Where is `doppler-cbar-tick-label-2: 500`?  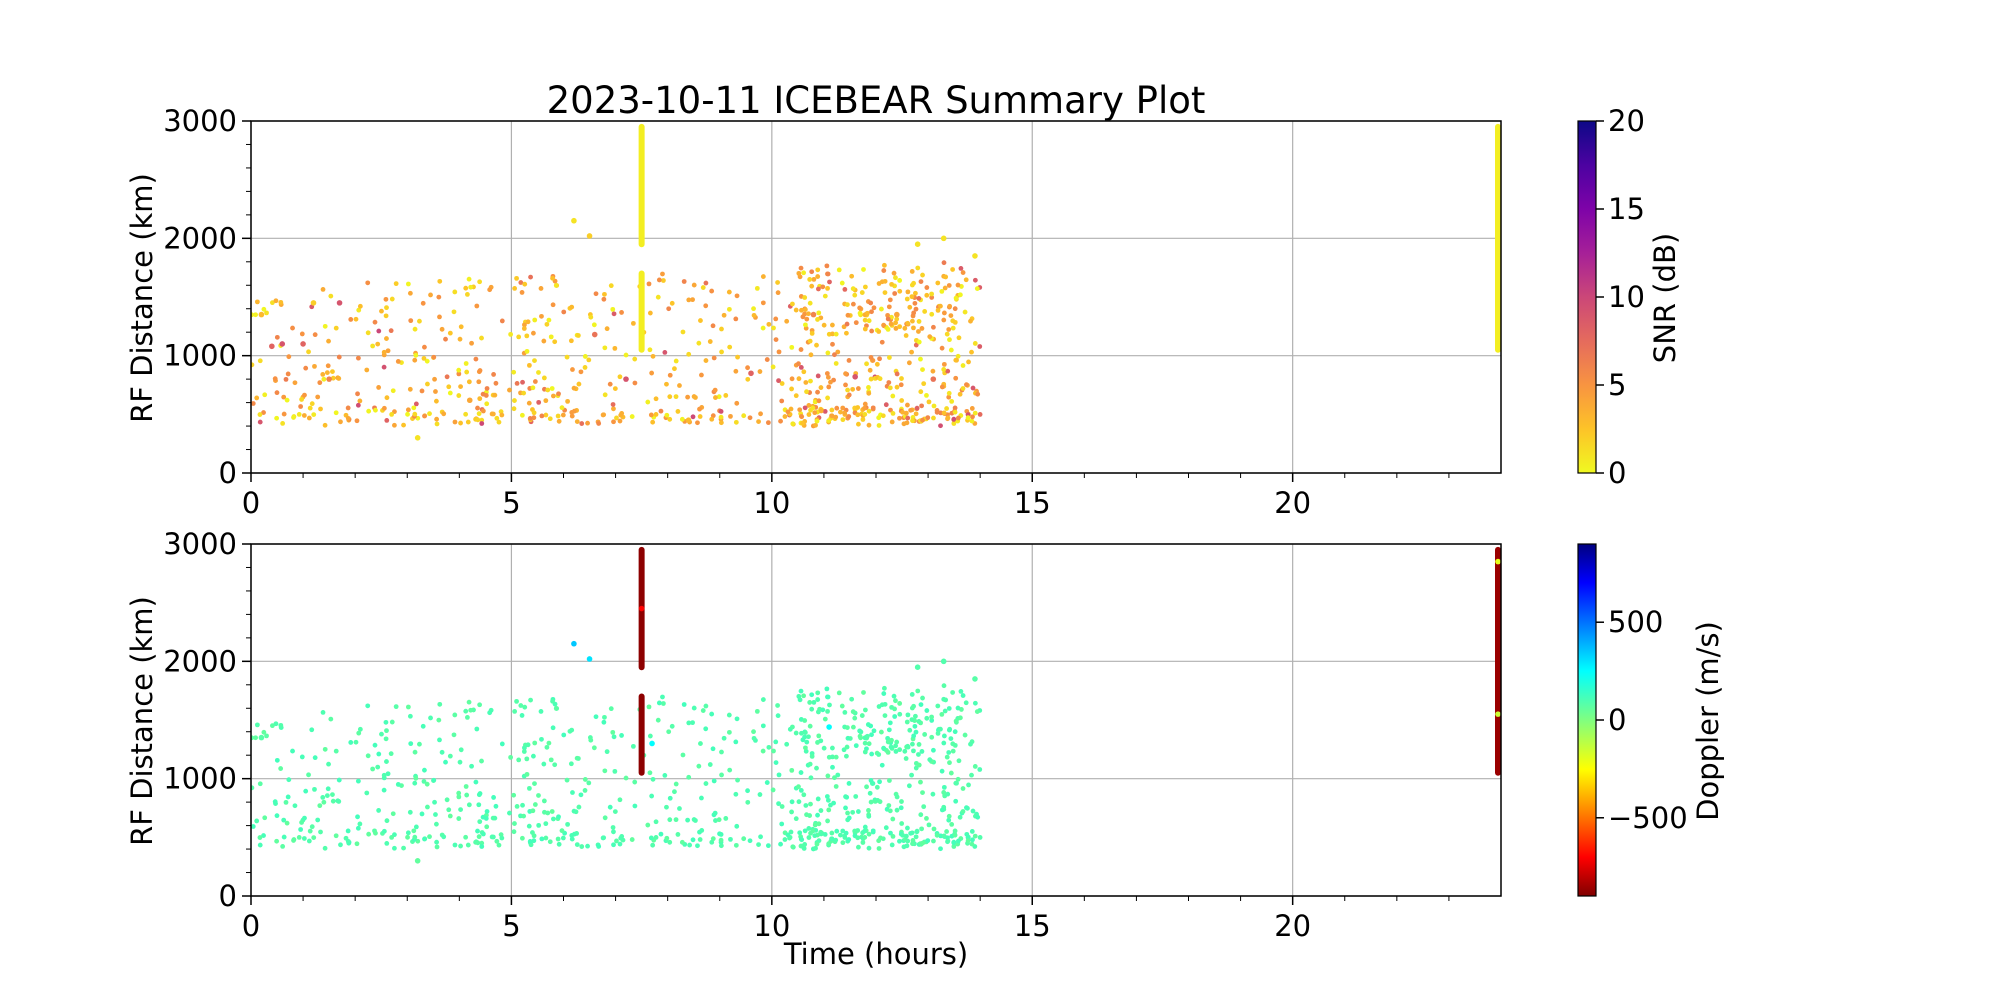 doppler-cbar-tick-label-2: 500 is located at coordinates (1635, 622).